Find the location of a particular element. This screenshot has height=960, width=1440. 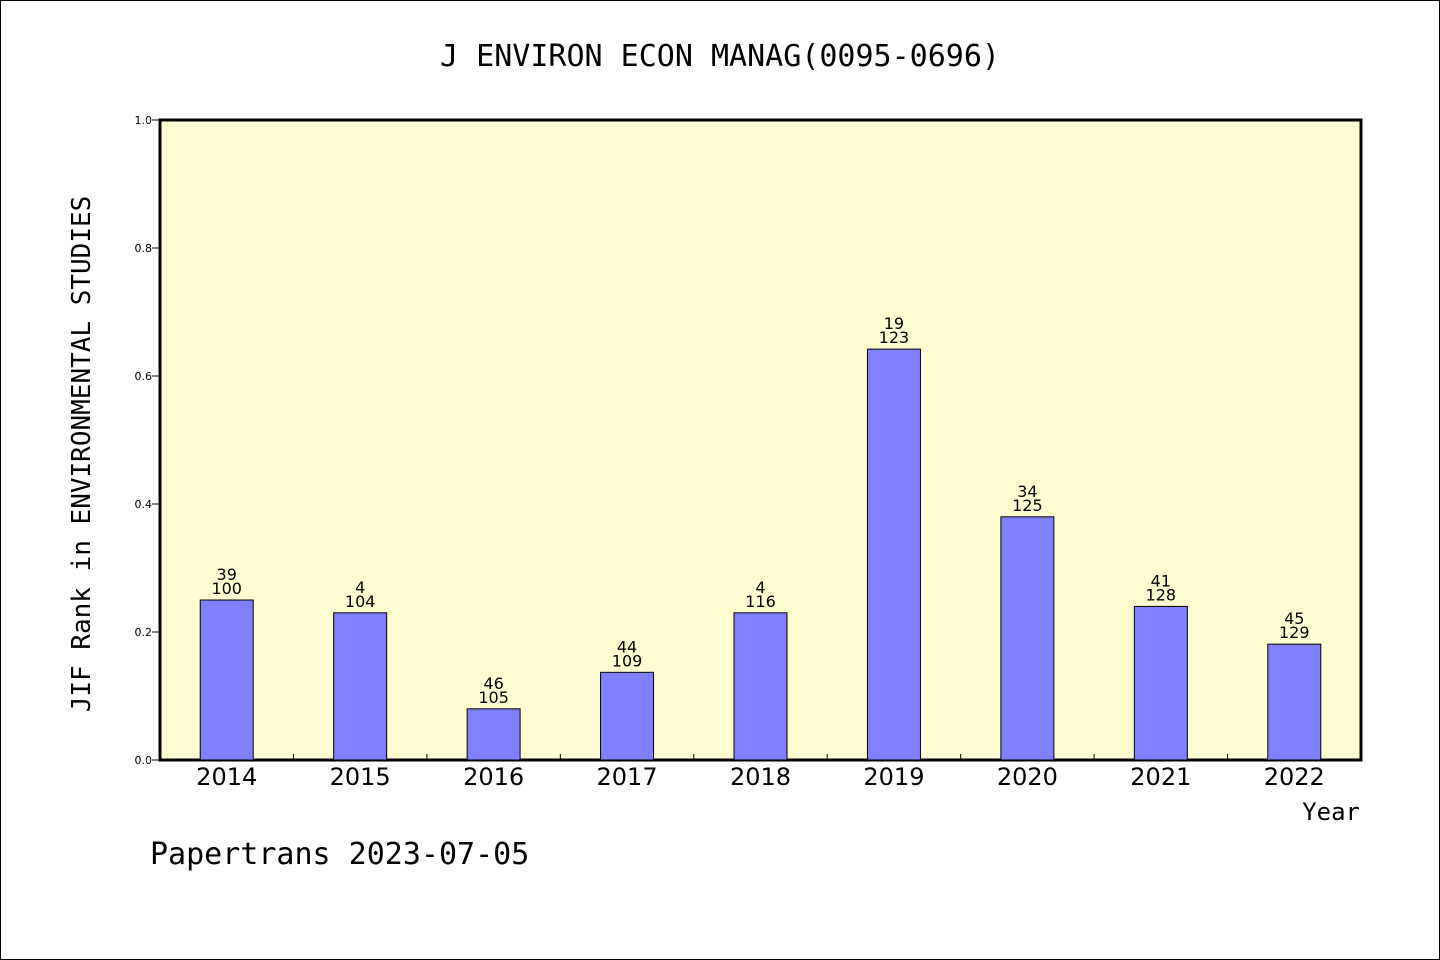

bar-rank-label: 45 is located at coordinates (1294, 618).